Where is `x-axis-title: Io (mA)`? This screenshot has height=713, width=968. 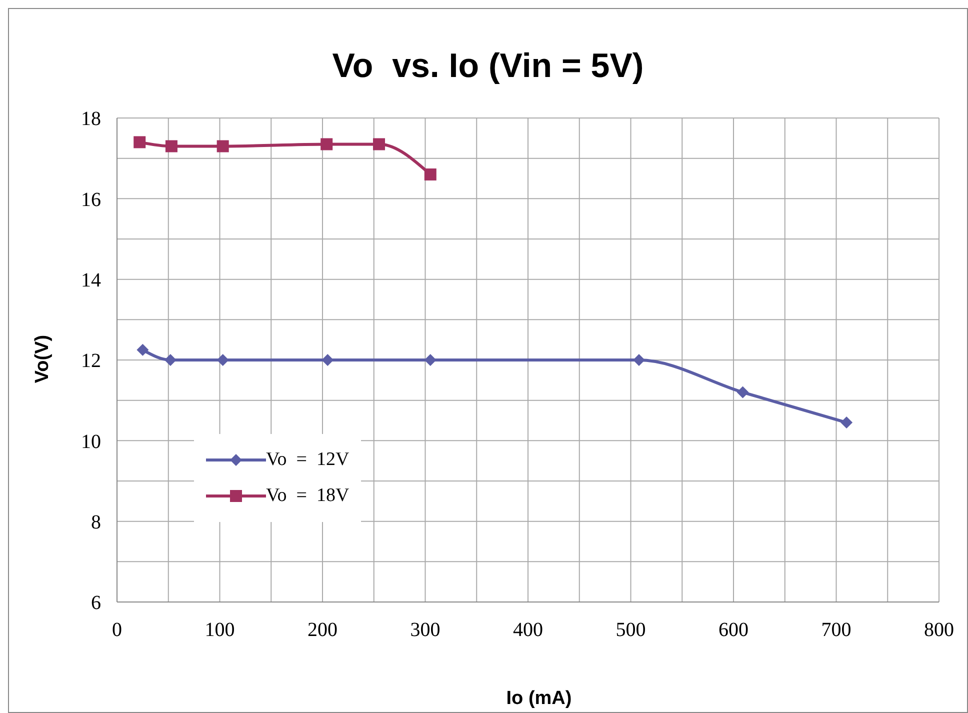
x-axis-title: Io (mA) is located at coordinates (539, 699).